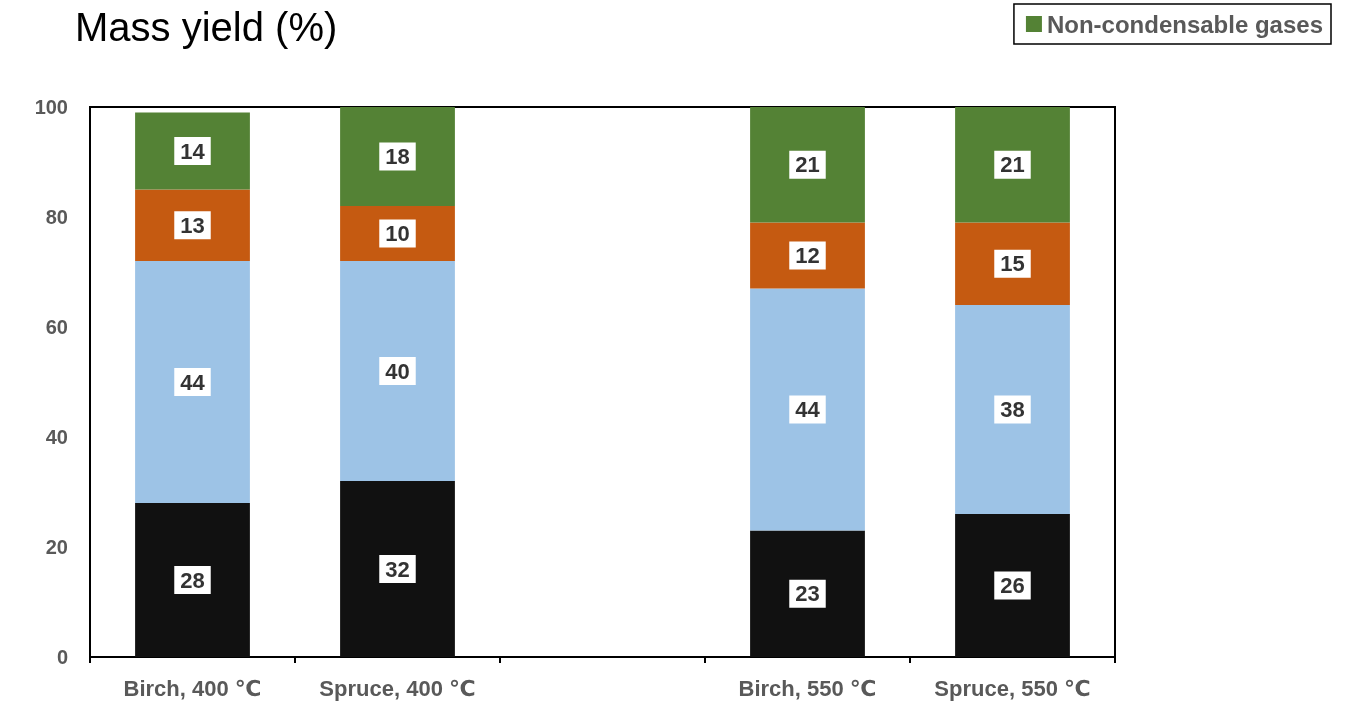 This screenshot has width=1349, height=708. What do you see at coordinates (397, 233) in the screenshot?
I see `data-label: 10` at bounding box center [397, 233].